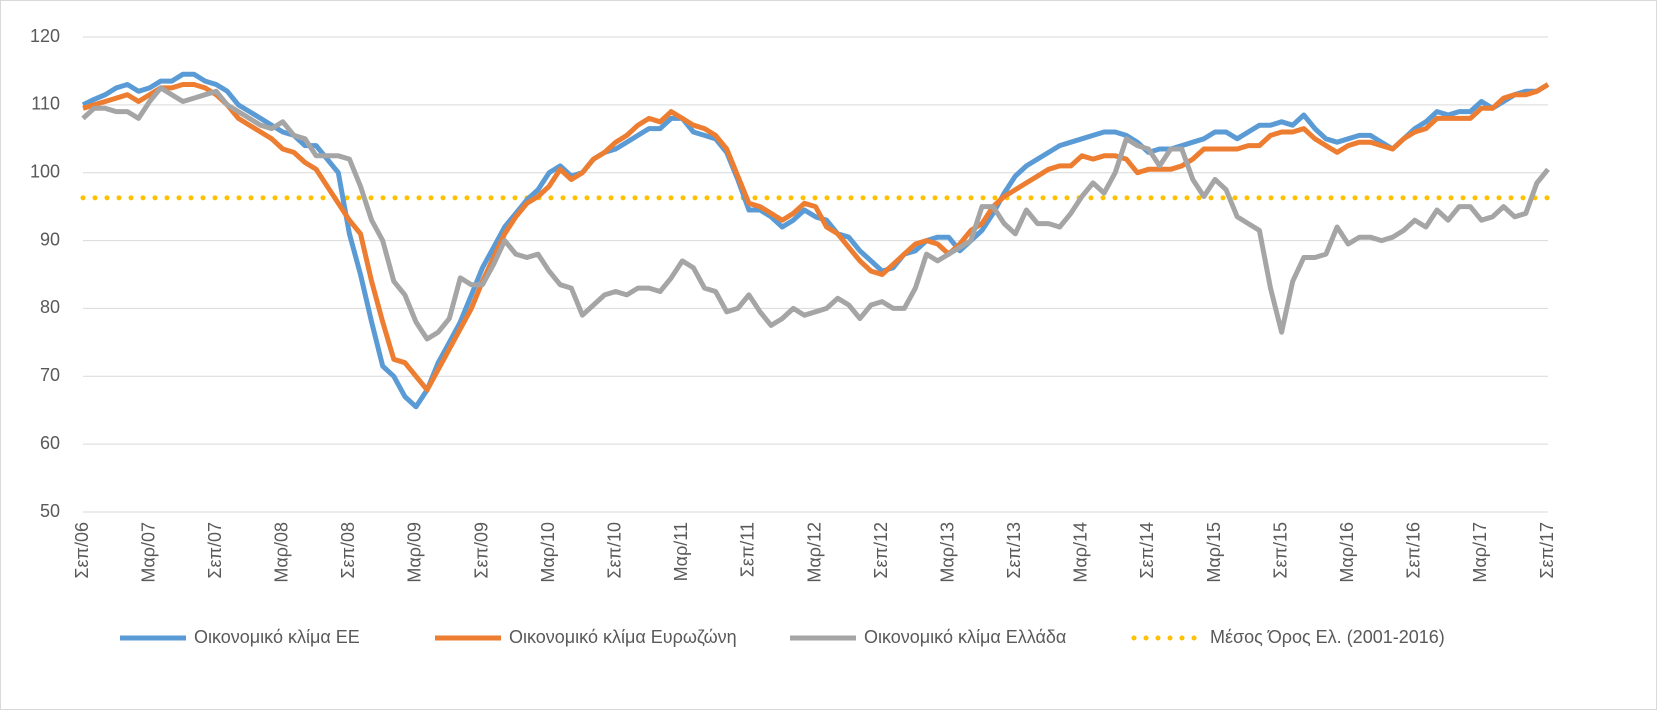 Image resolution: width=1657 pixels, height=710 pixels. What do you see at coordinates (1214, 552) in the screenshot?
I see `x-tick-label: Μαρ/15` at bounding box center [1214, 552].